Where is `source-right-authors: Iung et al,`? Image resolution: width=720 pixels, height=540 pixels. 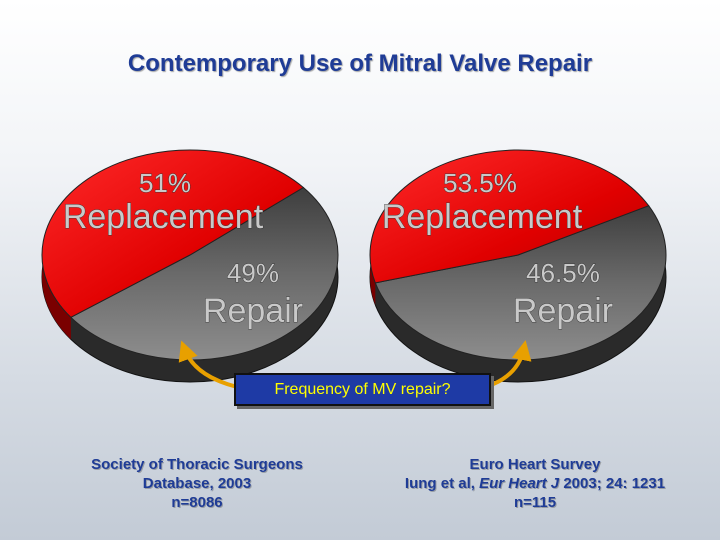
source-right-authors: Iung et al, is located at coordinates (442, 483).